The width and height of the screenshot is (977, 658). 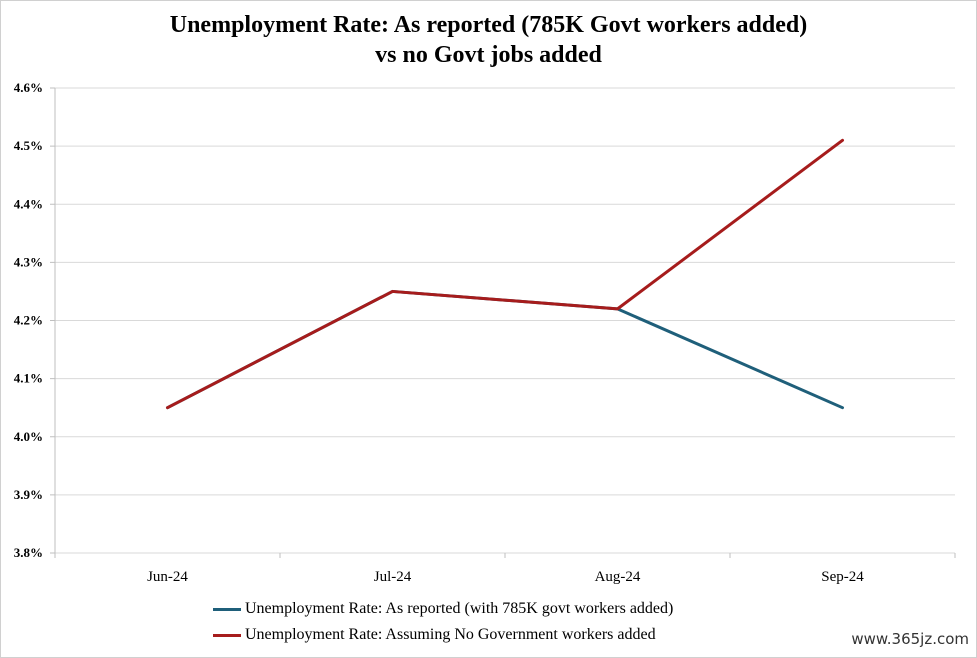 What do you see at coordinates (227, 635) in the screenshot?
I see `legend-swatch-no-govt` at bounding box center [227, 635].